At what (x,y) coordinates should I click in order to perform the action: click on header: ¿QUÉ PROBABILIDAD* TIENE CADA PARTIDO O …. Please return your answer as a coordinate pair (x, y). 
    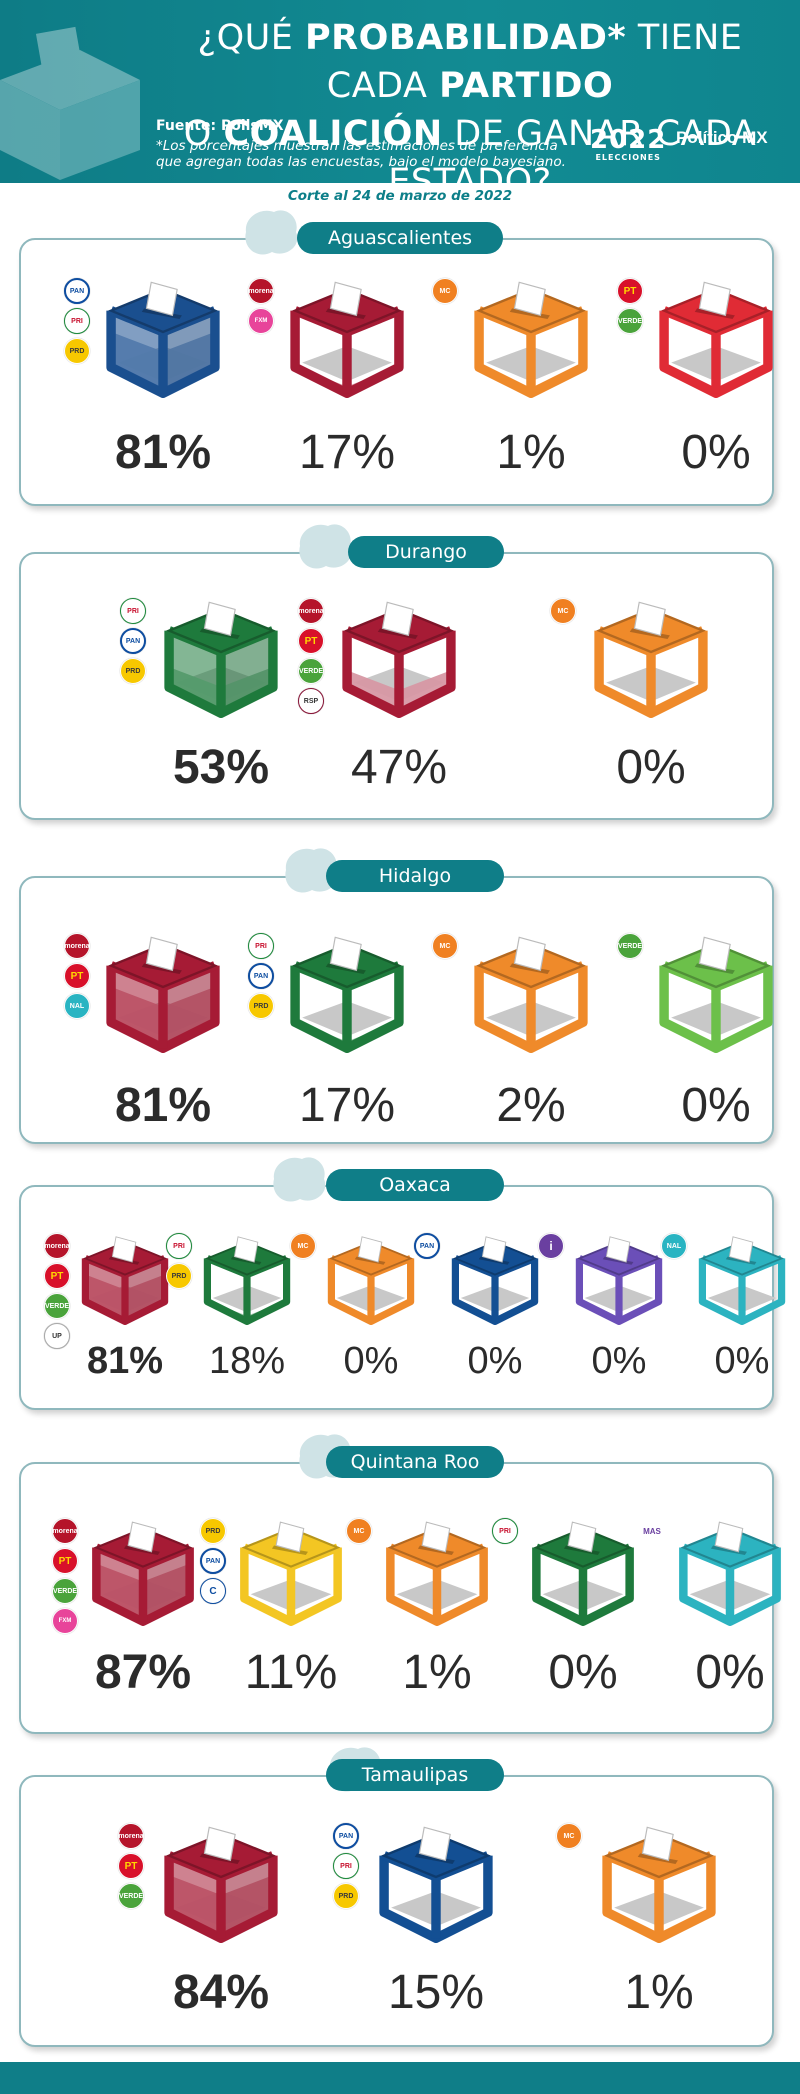
    Looking at the image, I should click on (400, 91).